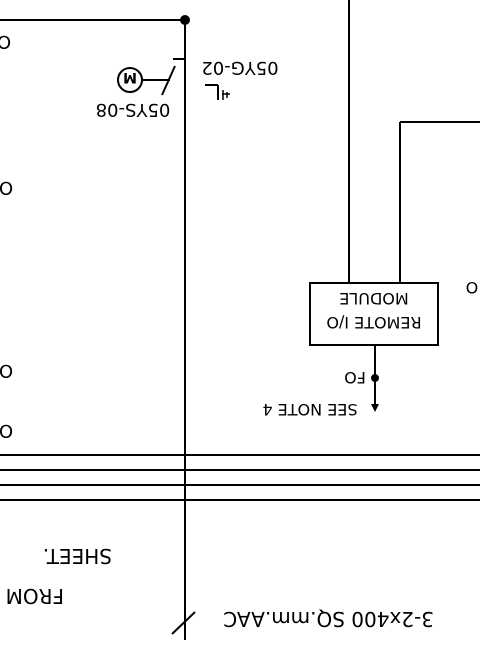 This screenshot has height=645, width=480. What do you see at coordinates (309, 409) in the screenshot?
I see `see-note-label: SEE NOTE 4` at bounding box center [309, 409].